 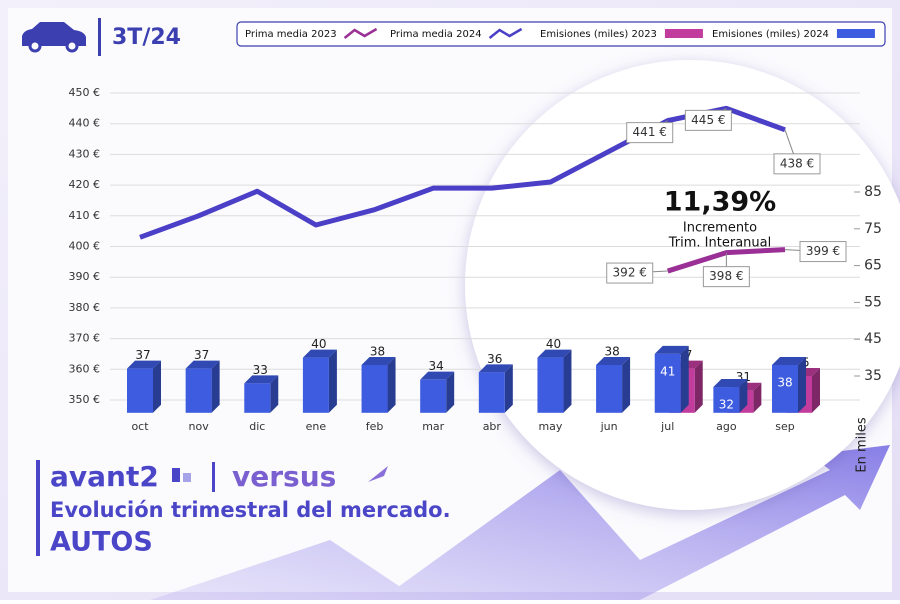 I want to click on line-label: 441 €, so click(x=650, y=132).